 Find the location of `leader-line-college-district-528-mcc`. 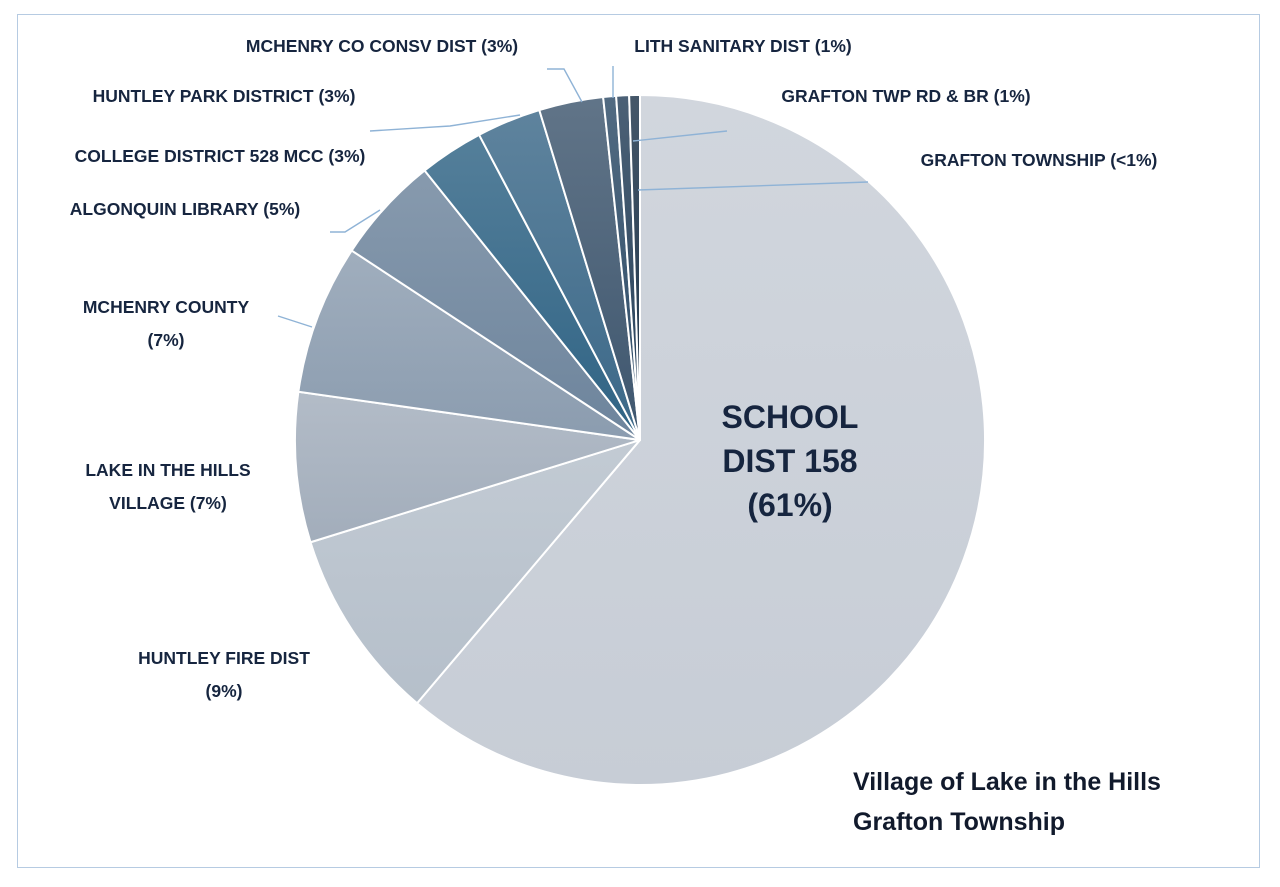

leader-line-college-district-528-mcc is located at coordinates (445, 123).